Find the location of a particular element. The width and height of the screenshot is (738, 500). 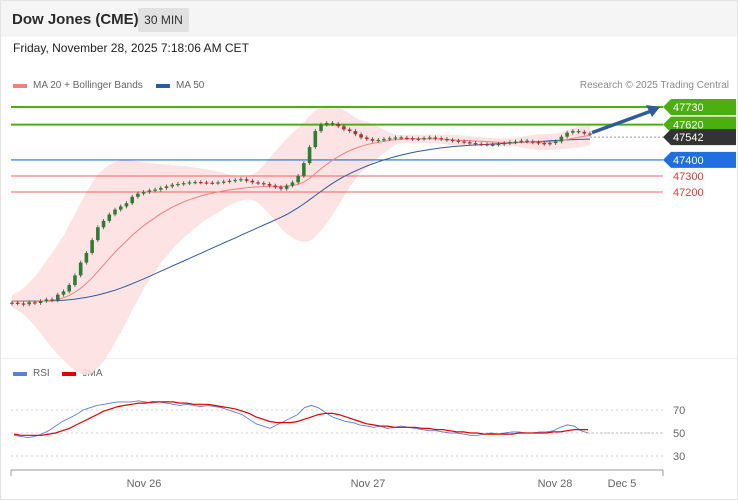

legend-ma20: MA 20 + Bollinger Bands is located at coordinates (78, 85).